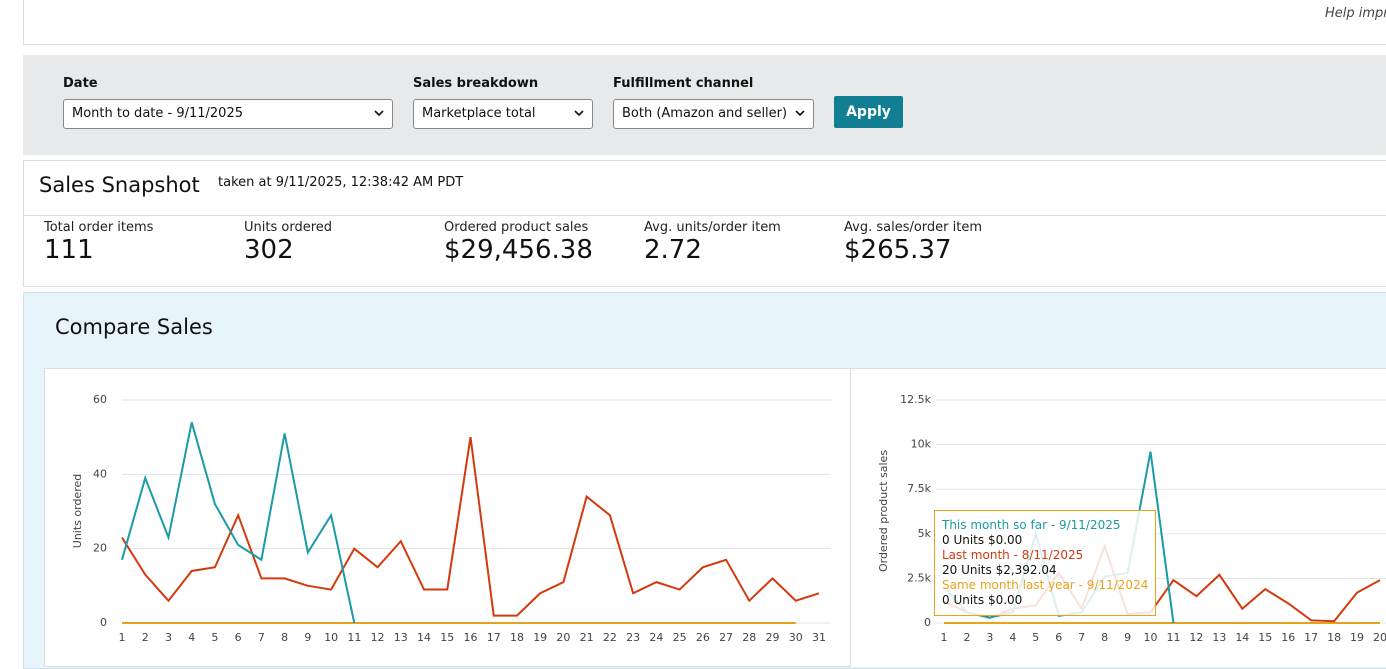 The image size is (1386, 669). I want to click on y-axis-title: Ordered product sales, so click(883, 511).